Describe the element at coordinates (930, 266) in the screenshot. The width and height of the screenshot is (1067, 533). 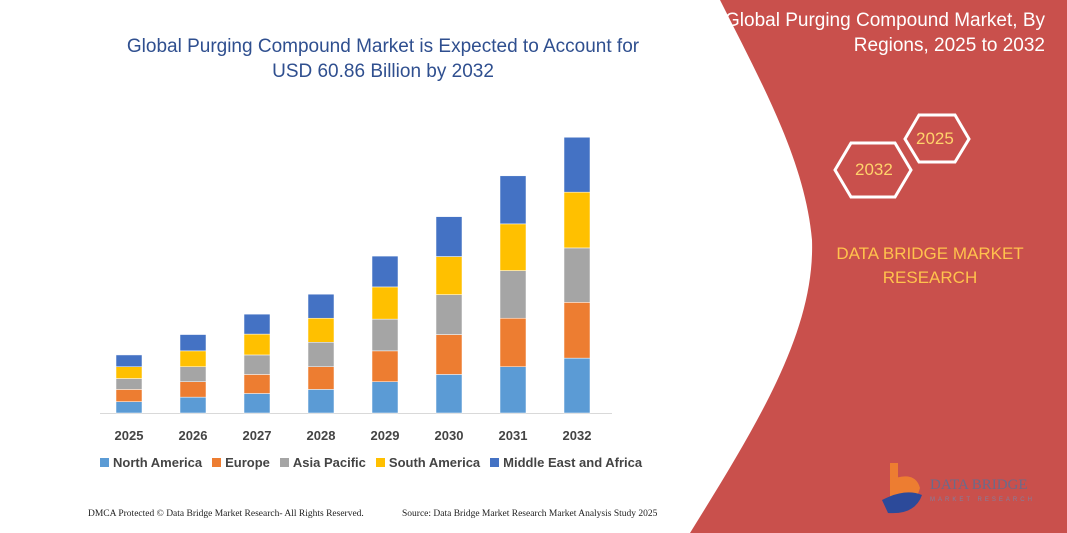
I see `brand-text: DATA BRIDGE MARKET RESEARCH` at that location.